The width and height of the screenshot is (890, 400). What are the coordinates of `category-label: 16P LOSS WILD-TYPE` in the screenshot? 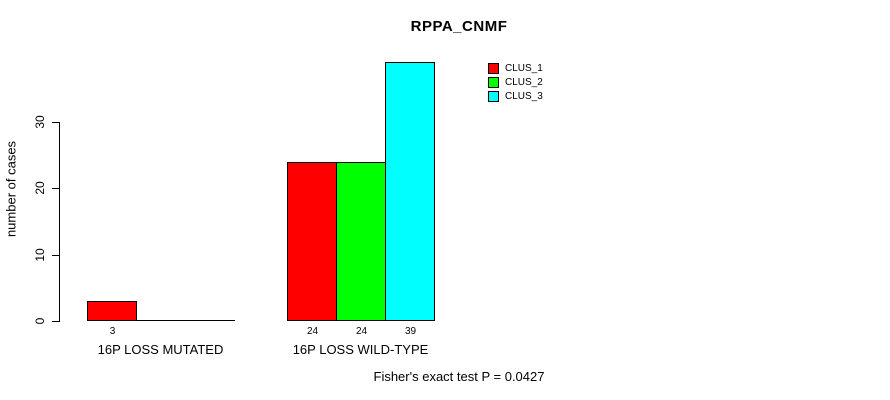 It's located at (360, 349).